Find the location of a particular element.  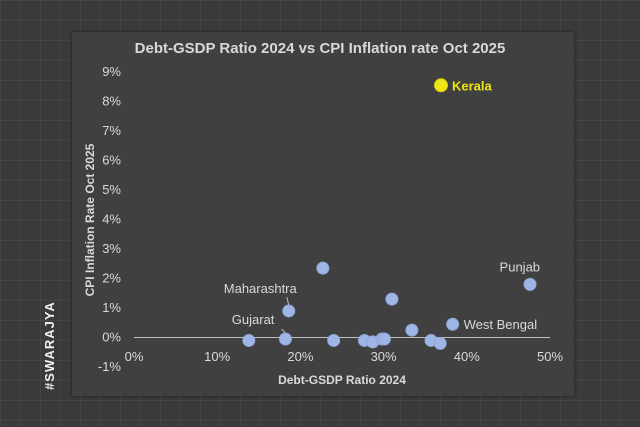

x-tick-label: 30% is located at coordinates (384, 356).